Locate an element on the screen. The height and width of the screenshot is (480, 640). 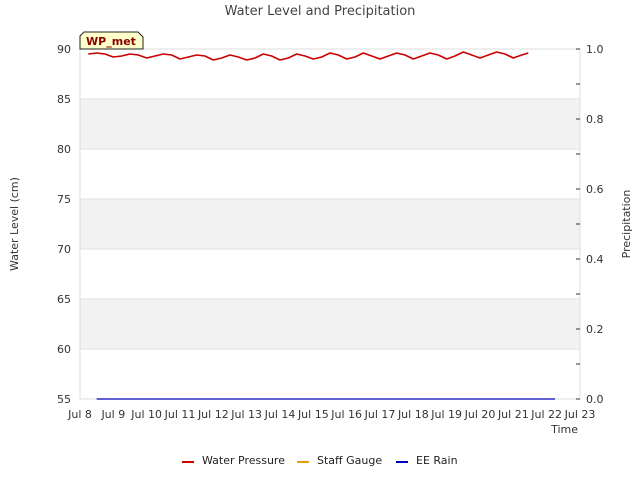
left-tick-label: 55 is located at coordinates (64, 399).